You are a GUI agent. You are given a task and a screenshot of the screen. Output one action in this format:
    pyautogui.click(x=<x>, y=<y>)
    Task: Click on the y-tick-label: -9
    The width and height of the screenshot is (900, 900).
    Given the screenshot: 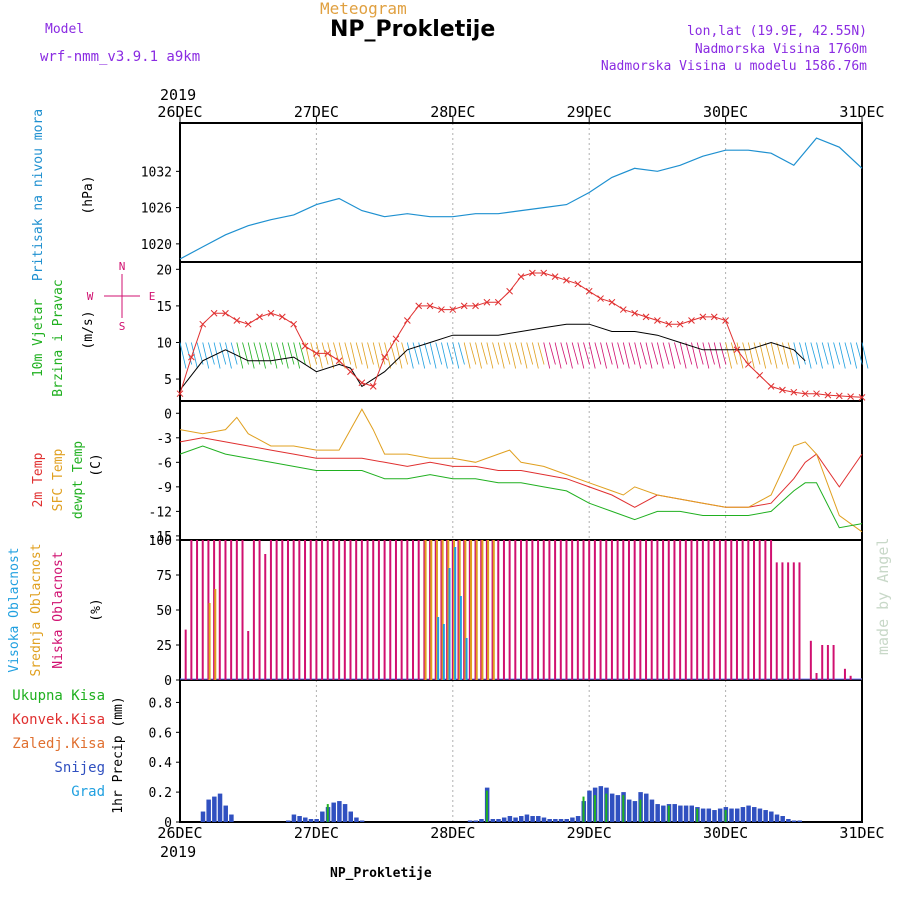 What is the action you would take?
    pyautogui.click(x=164, y=488)
    